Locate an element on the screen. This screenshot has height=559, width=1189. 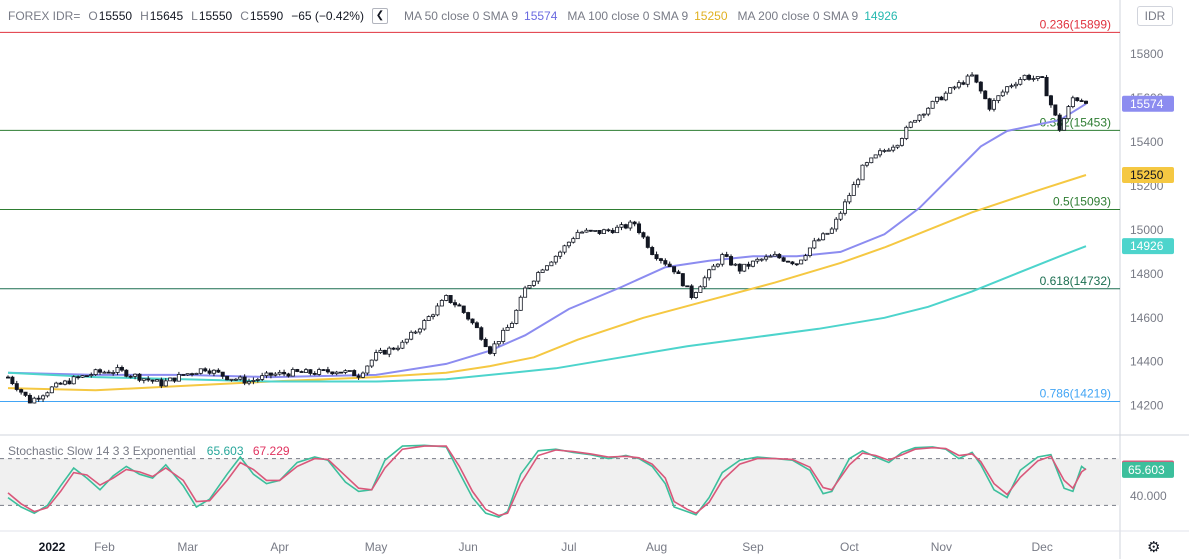
fib-label: 0.618(14732) is located at coordinates (1075, 281).